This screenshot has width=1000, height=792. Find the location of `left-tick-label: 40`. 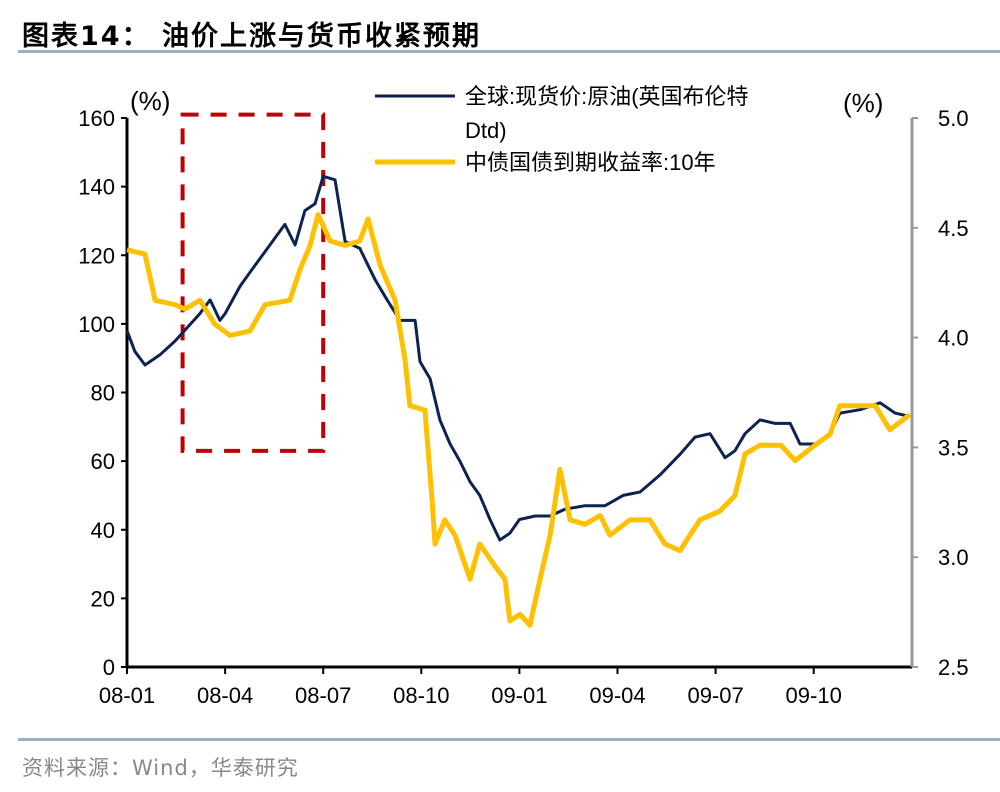

left-tick-label: 40 is located at coordinates (103, 530).